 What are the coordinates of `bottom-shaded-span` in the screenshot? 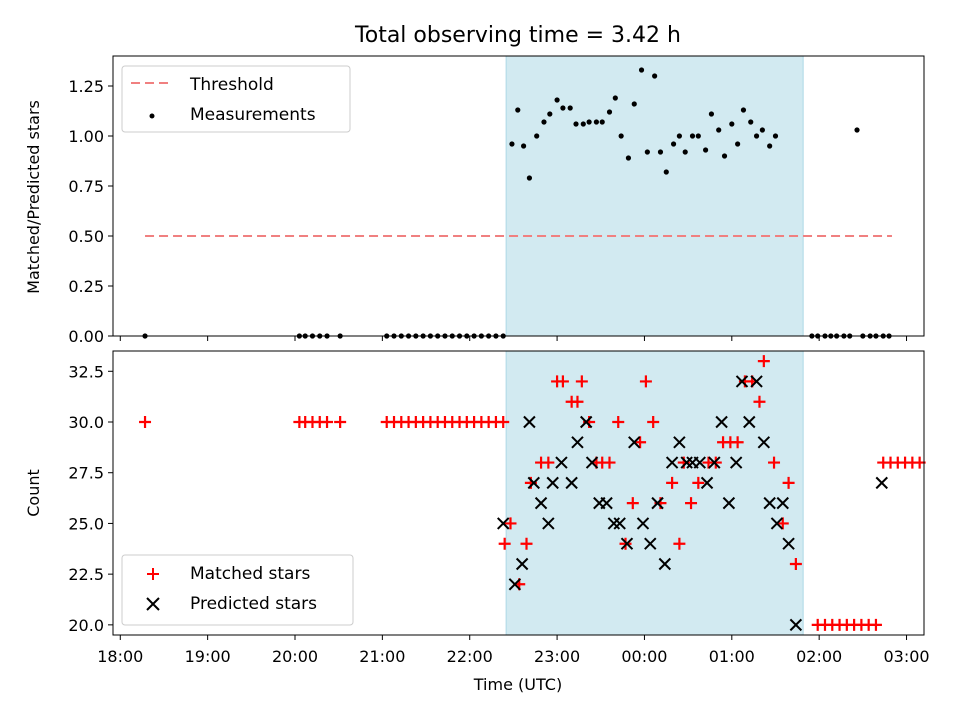 It's located at (654, 493).